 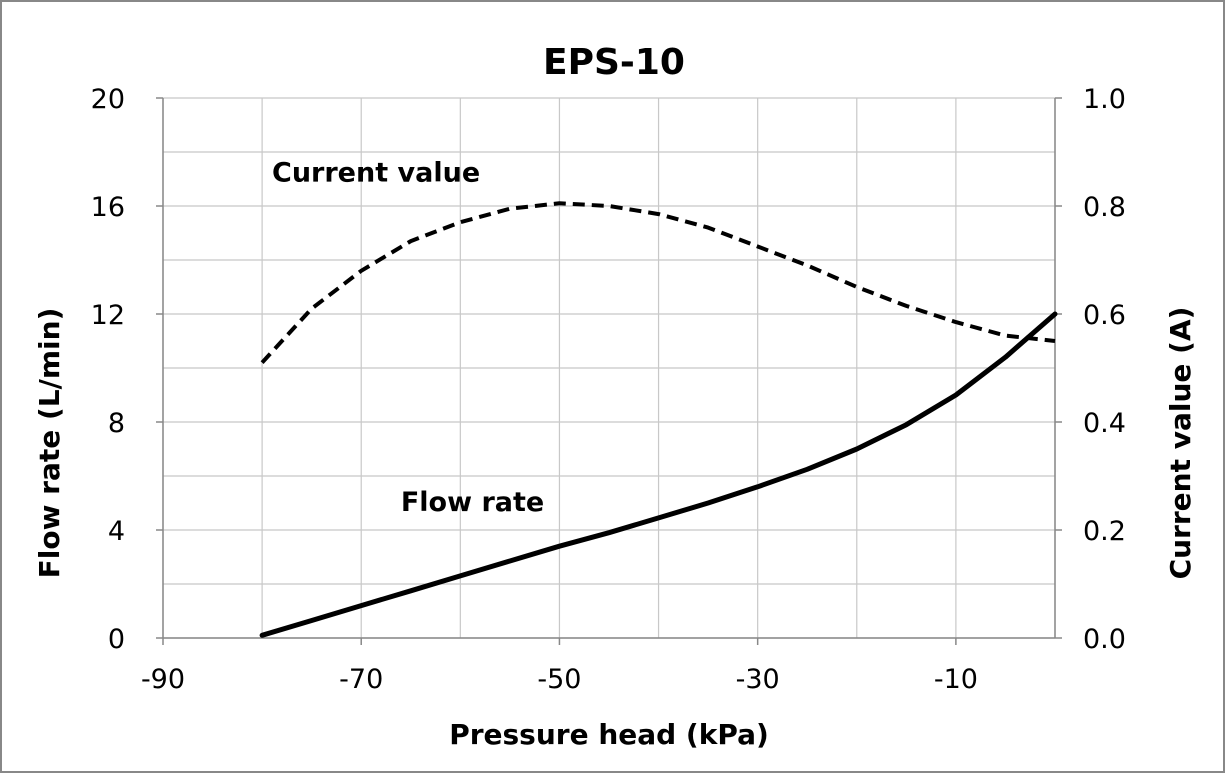 I want to click on y-left-tick-label: 12, so click(x=108, y=315).